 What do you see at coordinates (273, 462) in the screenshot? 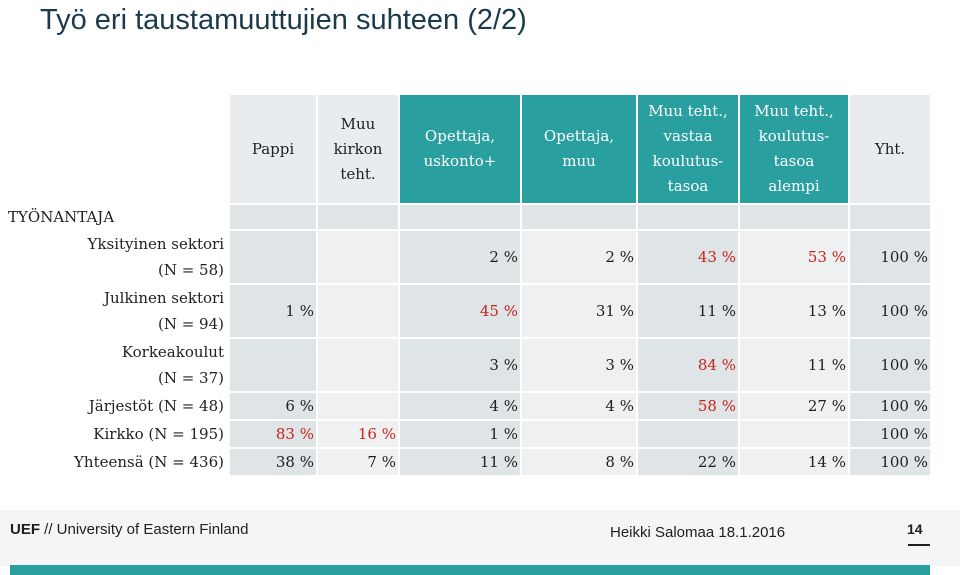
I see `table-cell: 38 %` at bounding box center [273, 462].